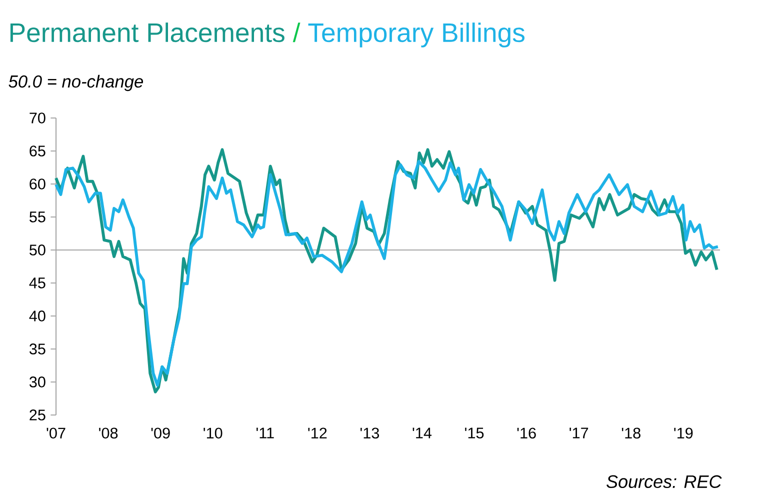 This screenshot has height=503, width=767. Describe the element at coordinates (370, 433) in the screenshot. I see `x-tick-label: '13` at that location.